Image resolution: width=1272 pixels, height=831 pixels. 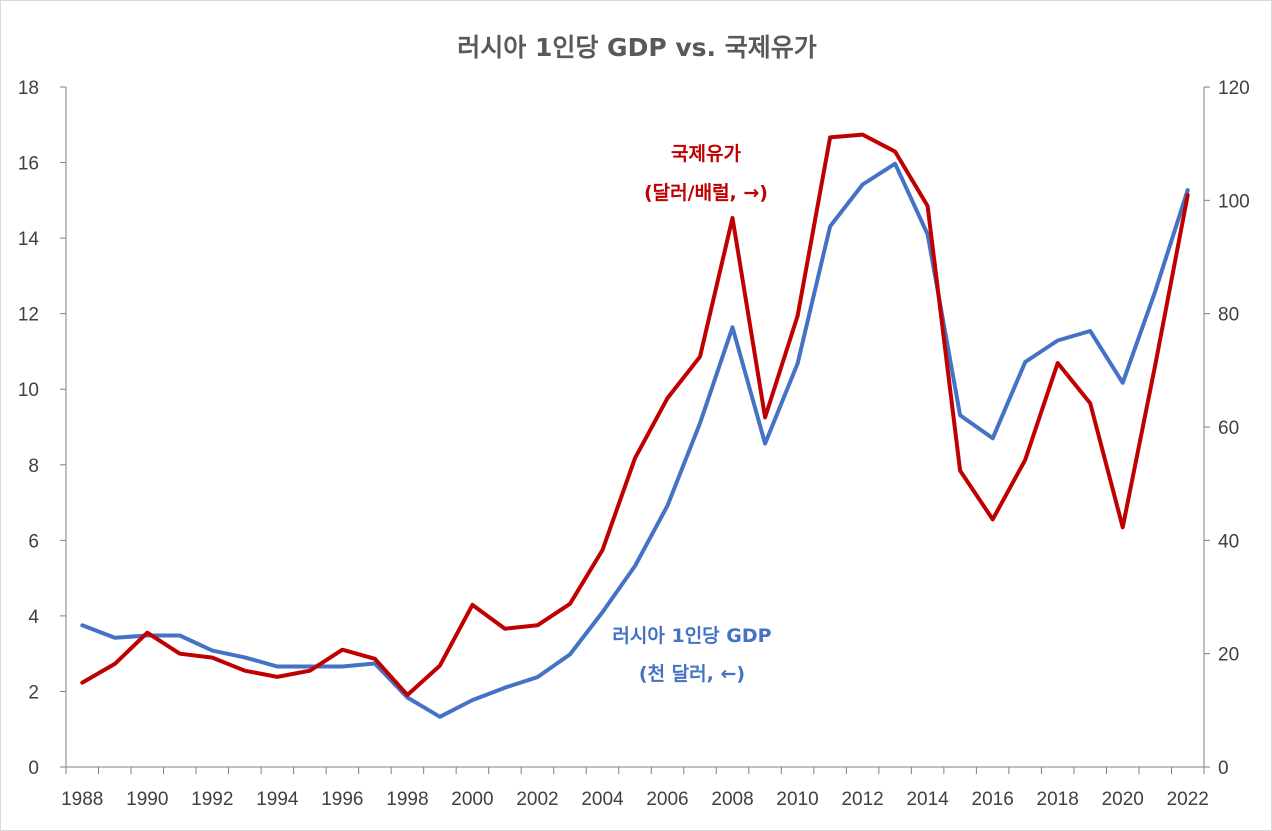 I want to click on gdp-series-label-line1: 러시아 1인당 GDP, so click(x=691, y=636).